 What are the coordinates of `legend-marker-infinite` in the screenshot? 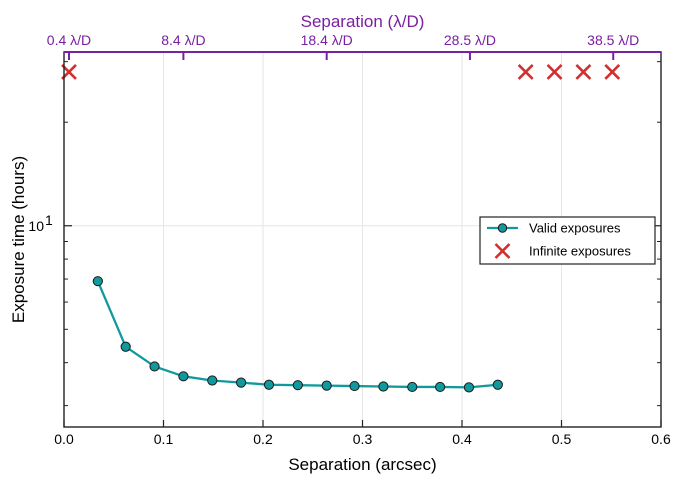 It's located at (502, 251).